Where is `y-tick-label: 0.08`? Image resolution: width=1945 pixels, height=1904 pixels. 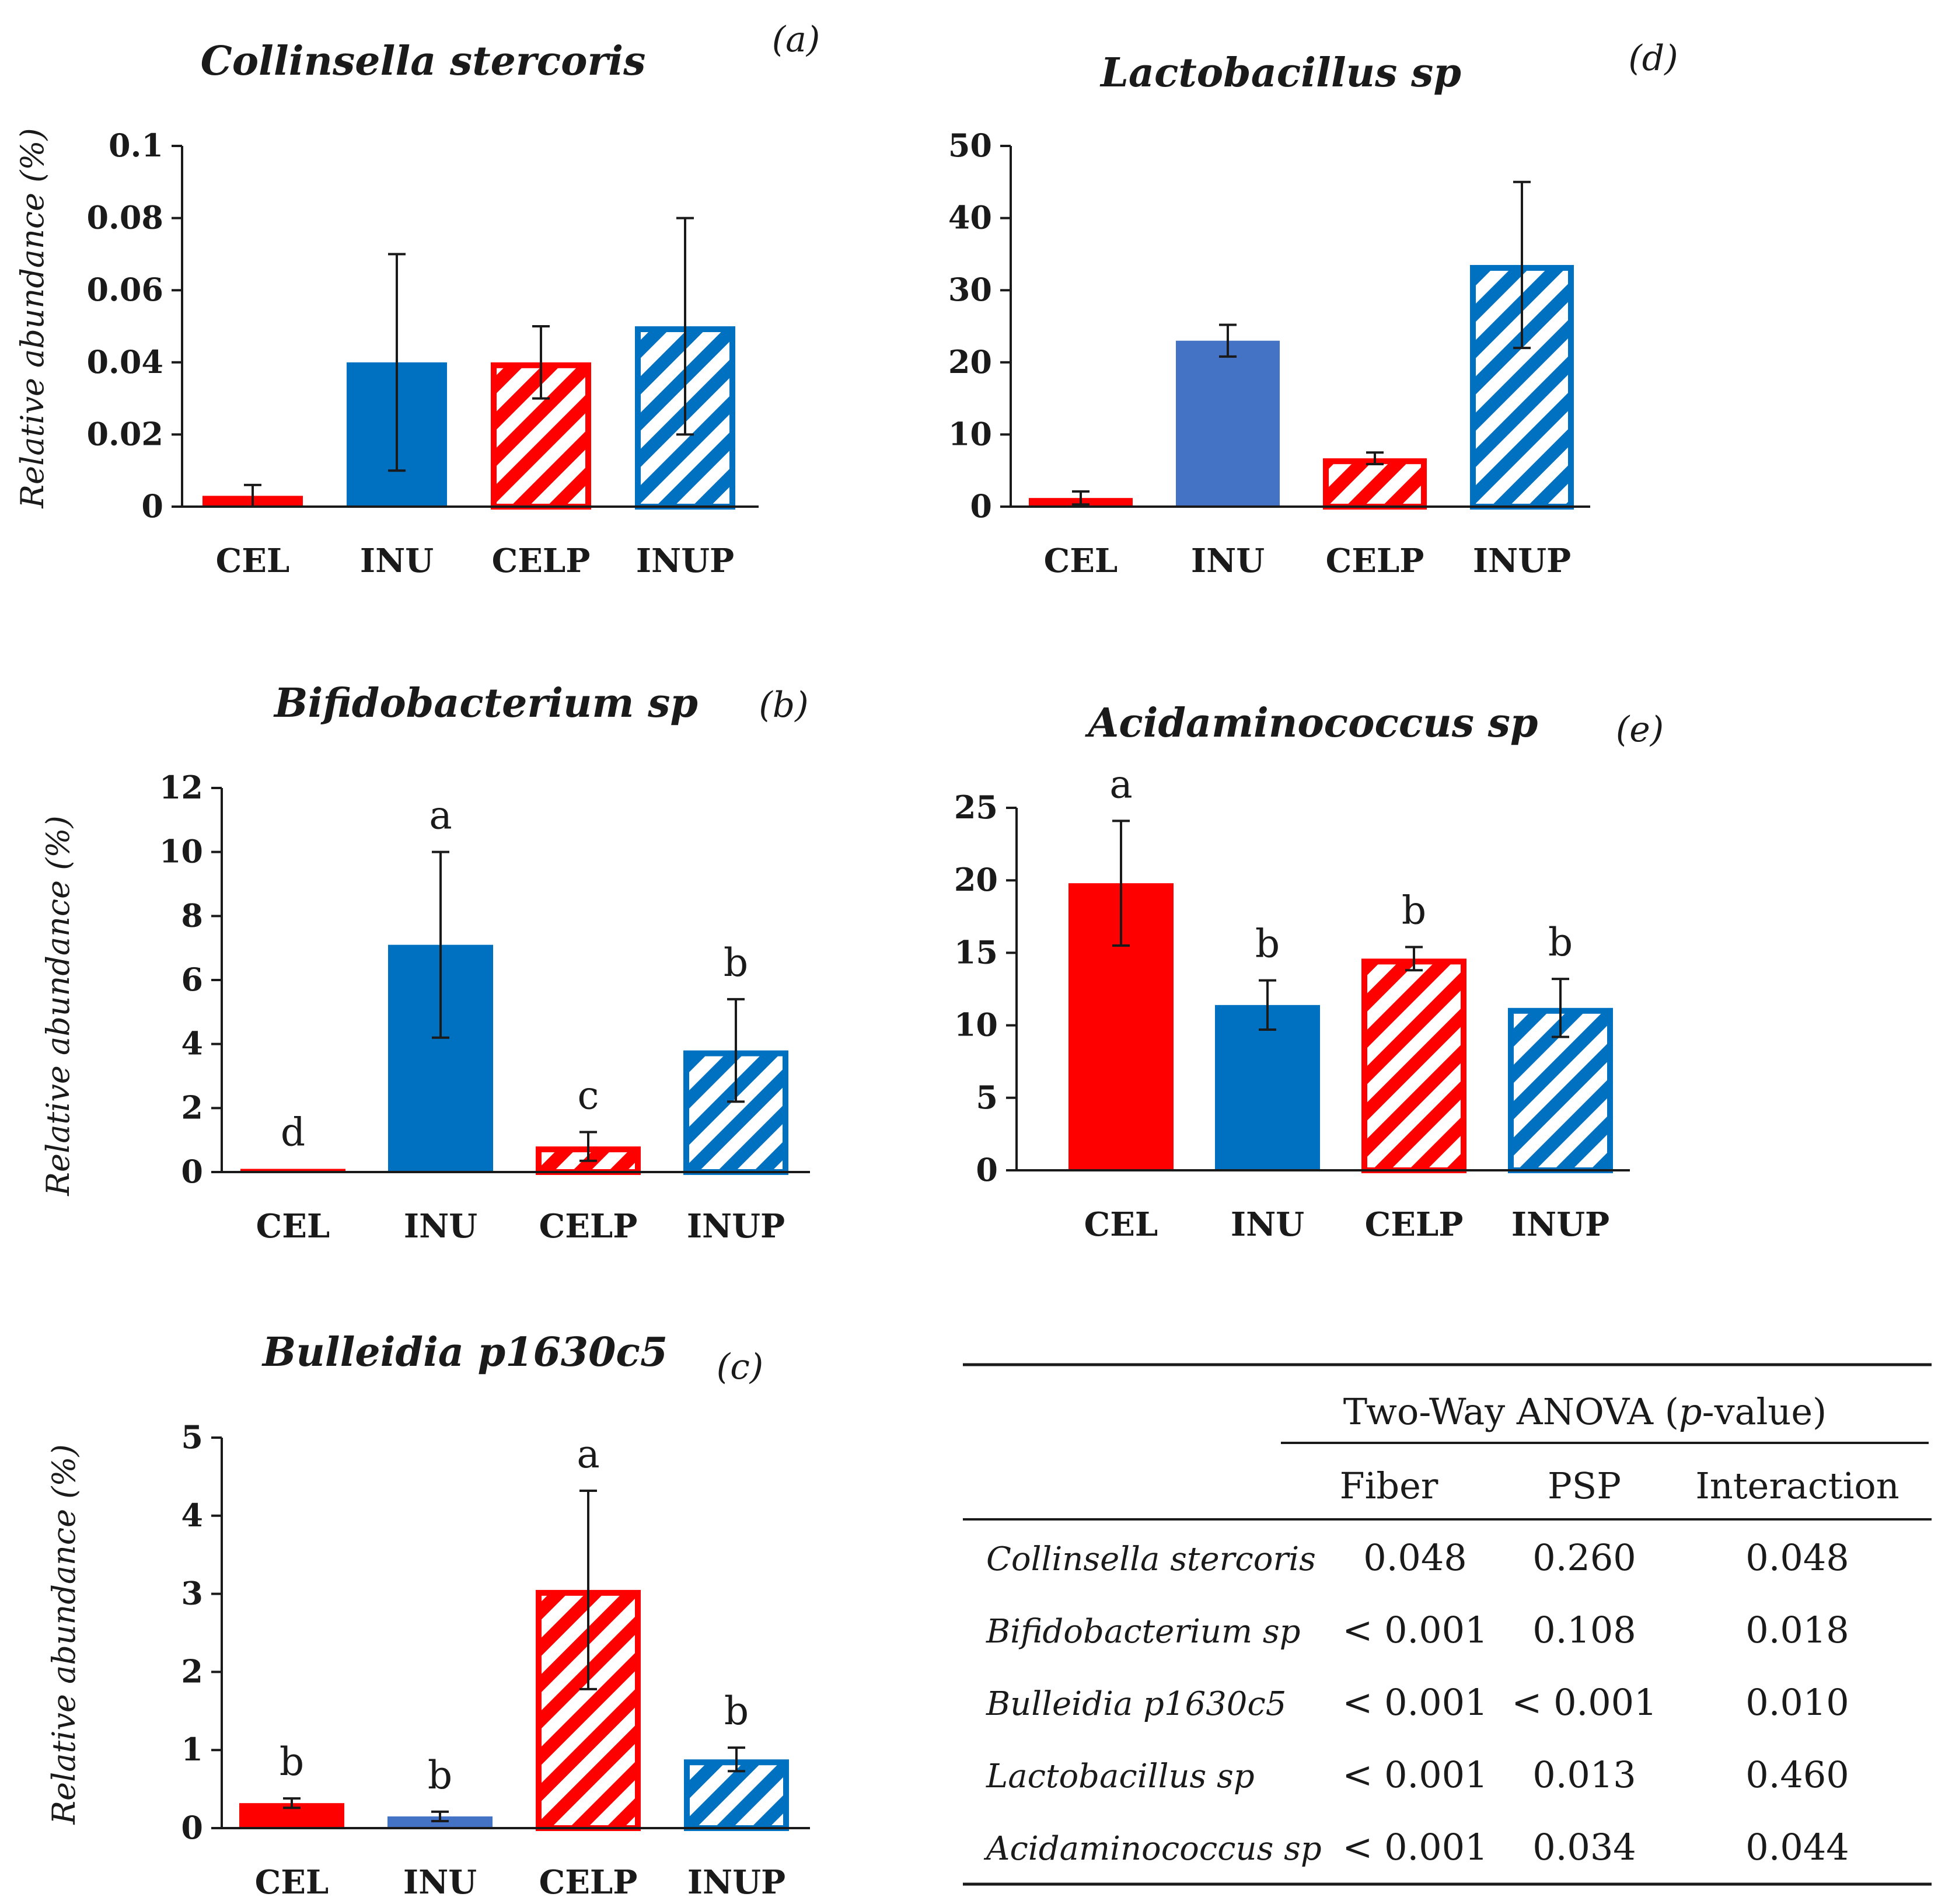 y-tick-label: 0.08 is located at coordinates (124, 217).